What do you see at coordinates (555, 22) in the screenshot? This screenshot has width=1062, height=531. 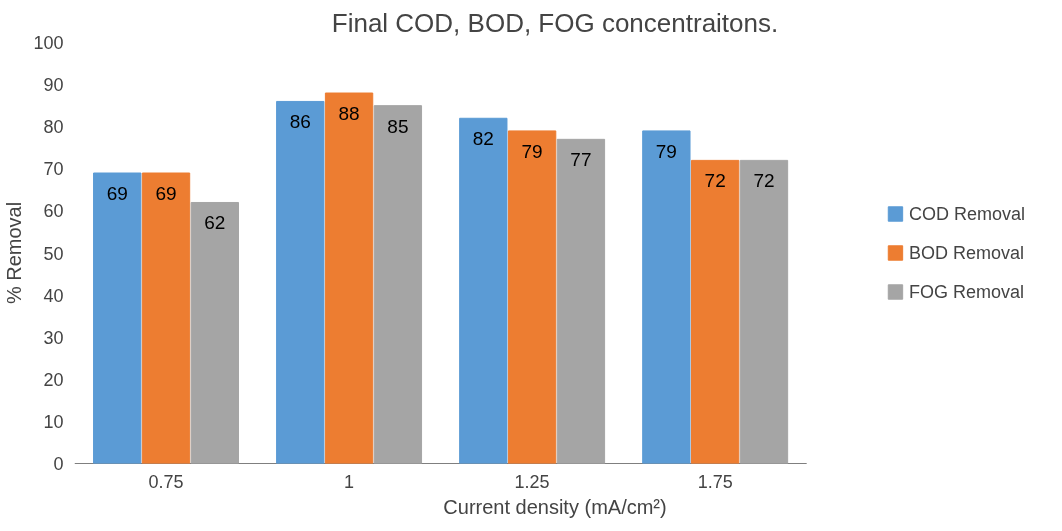 I see `chart-title: Final COD, BOD, FOG concentraitons.` at bounding box center [555, 22].